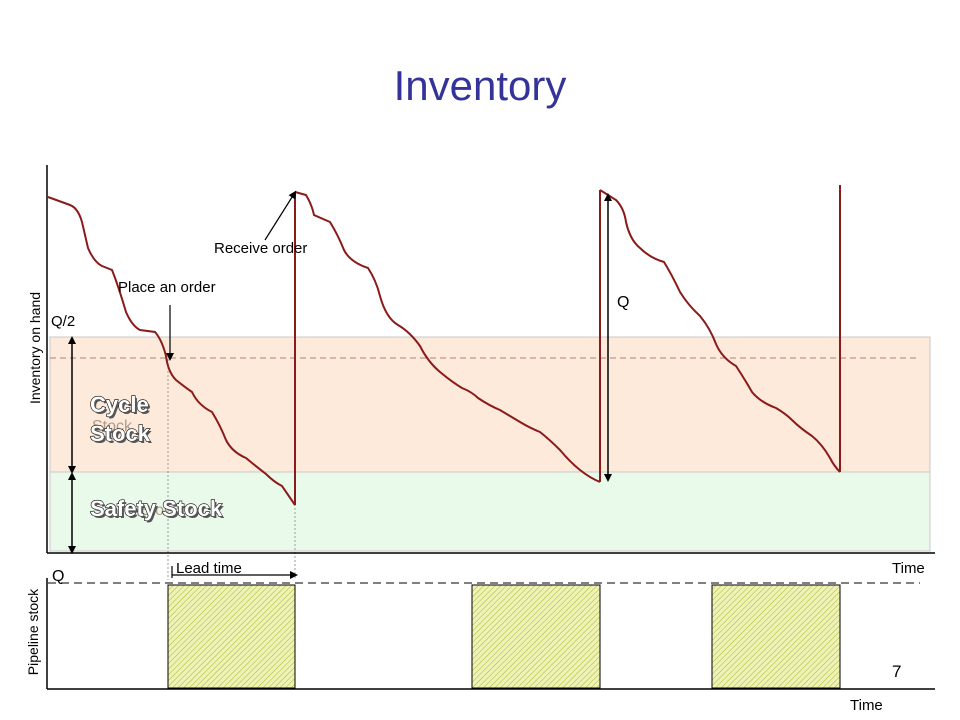 Image resolution: width=960 pixels, height=720 pixels. Describe the element at coordinates (261, 248) in the screenshot. I see `receive-order-label: Receive order` at that location.